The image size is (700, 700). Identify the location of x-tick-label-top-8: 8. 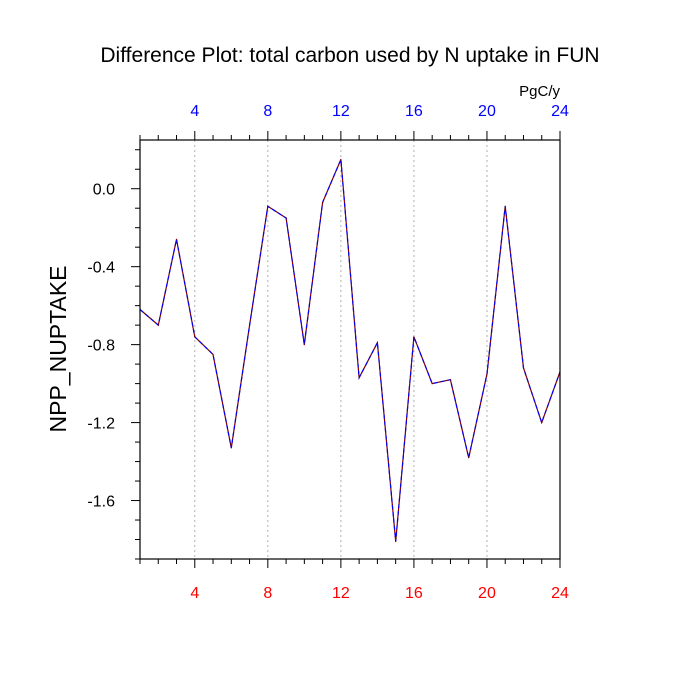
(267, 111).